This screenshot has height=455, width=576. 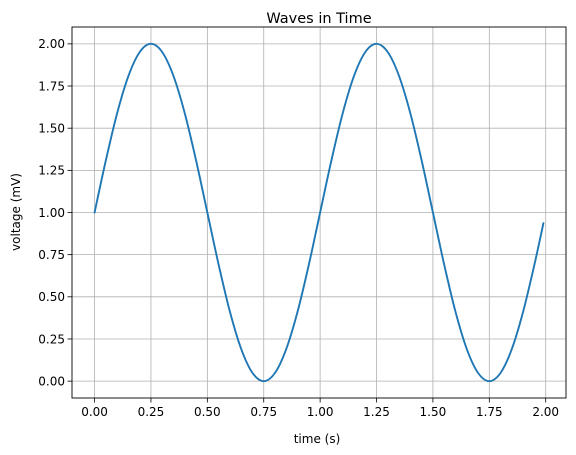 I want to click on x-tick-label: 1.25, so click(x=376, y=412).